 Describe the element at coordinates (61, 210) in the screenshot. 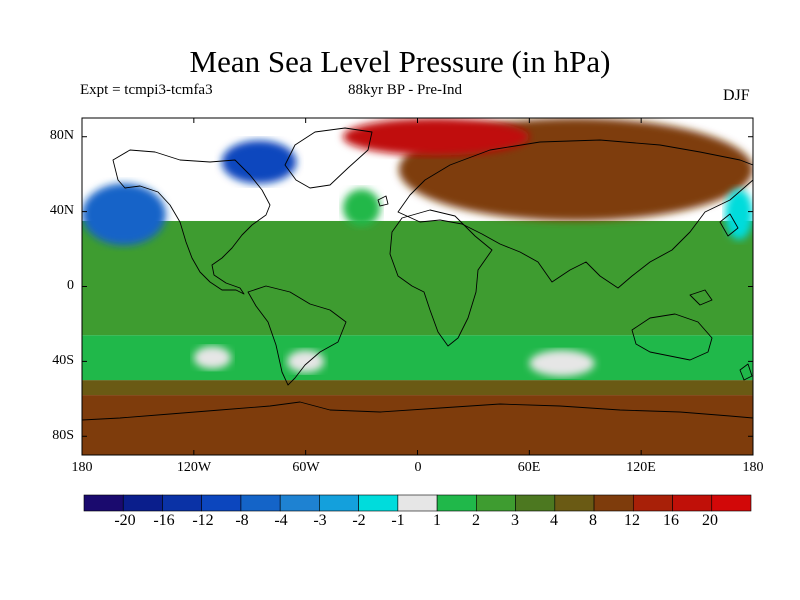

I see `y-tick-label: 40N` at that location.